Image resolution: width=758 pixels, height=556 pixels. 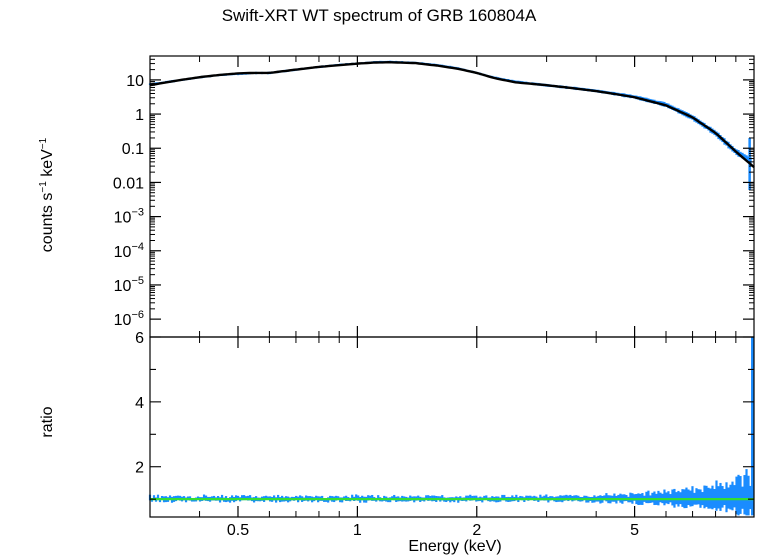 I want to click on x-axis-label: Energy (keV), so click(x=454, y=546).